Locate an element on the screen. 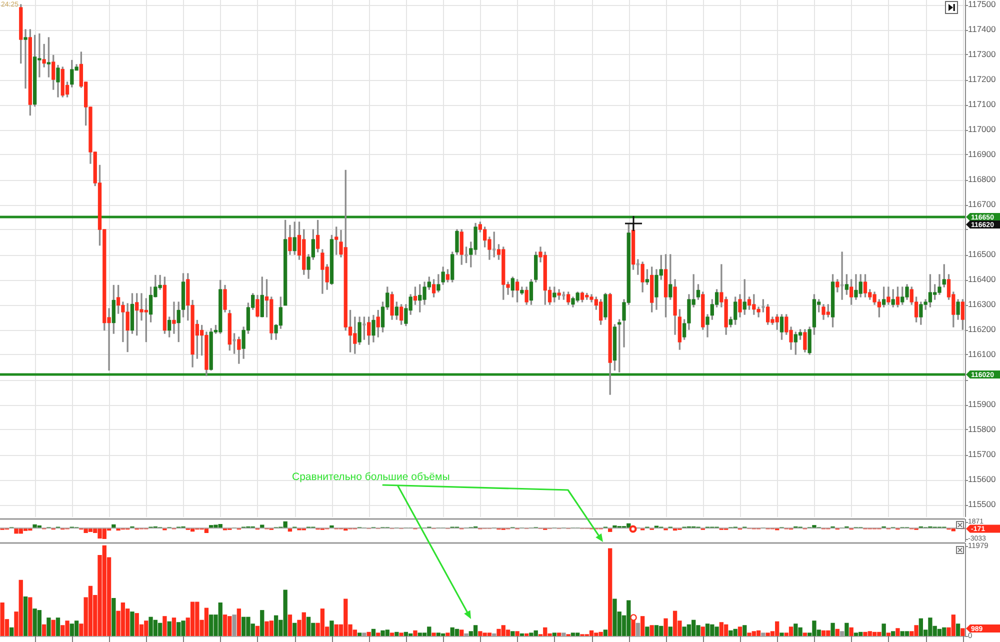 The width and height of the screenshot is (1000, 642). annotation: Сравнительно большие объёмы is located at coordinates (371, 477).